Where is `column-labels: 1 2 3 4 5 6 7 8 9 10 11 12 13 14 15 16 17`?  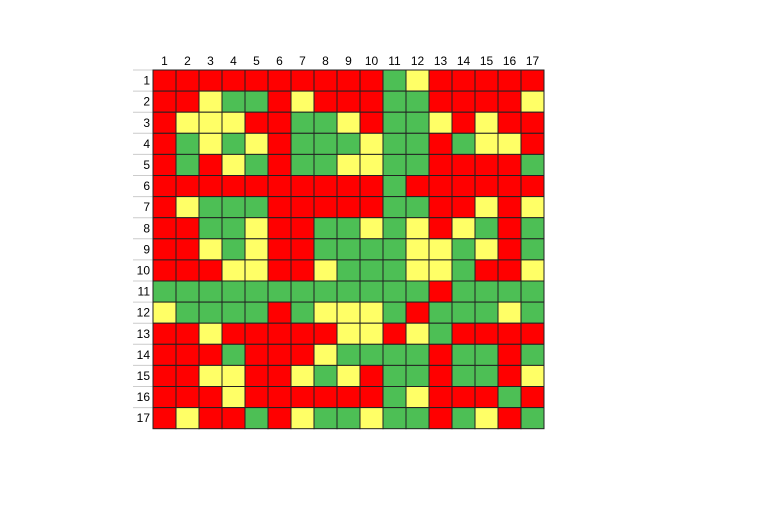 column-labels: 1 2 3 4 5 6 7 8 9 10 11 12 13 14 15 16 17 is located at coordinates (350, 61).